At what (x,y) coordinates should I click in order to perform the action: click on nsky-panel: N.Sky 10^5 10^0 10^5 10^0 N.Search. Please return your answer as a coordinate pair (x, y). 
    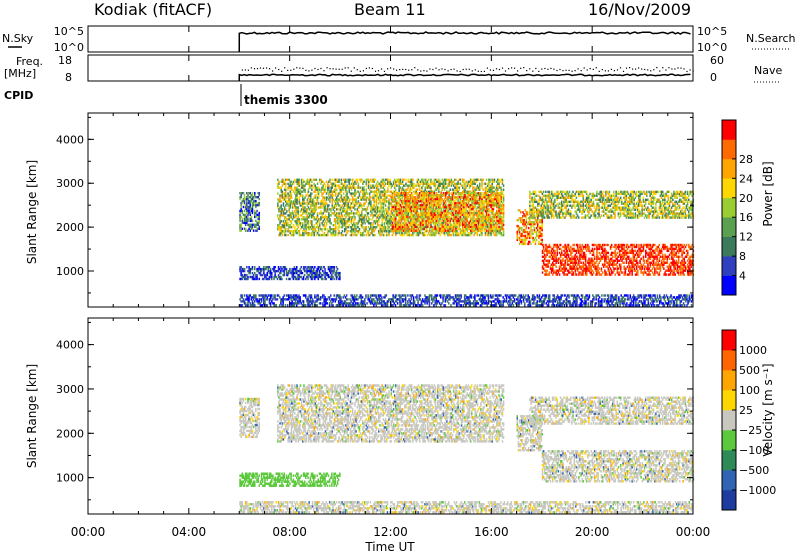
    Looking at the image, I should click on (399, 39).